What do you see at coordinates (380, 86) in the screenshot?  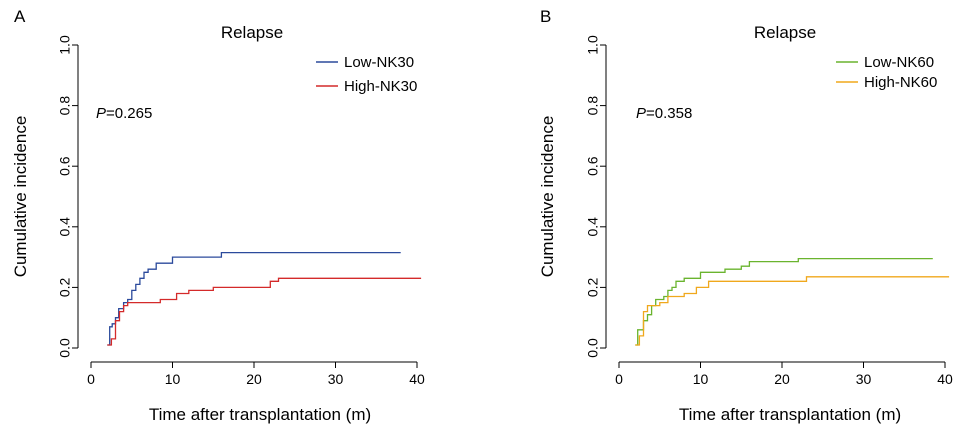 I see `legend-label: High-NK30` at bounding box center [380, 86].